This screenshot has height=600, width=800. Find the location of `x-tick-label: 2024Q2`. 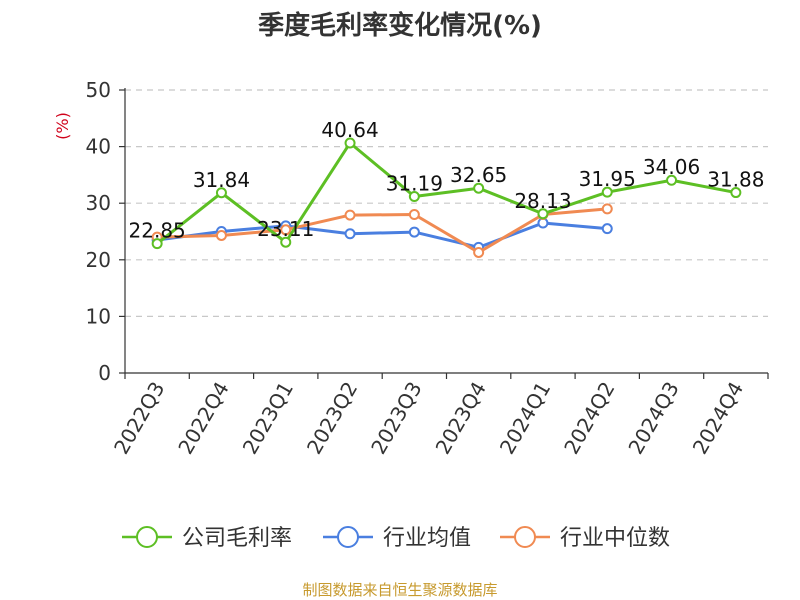

x-tick-label: 2024Q2 is located at coordinates (589, 418).